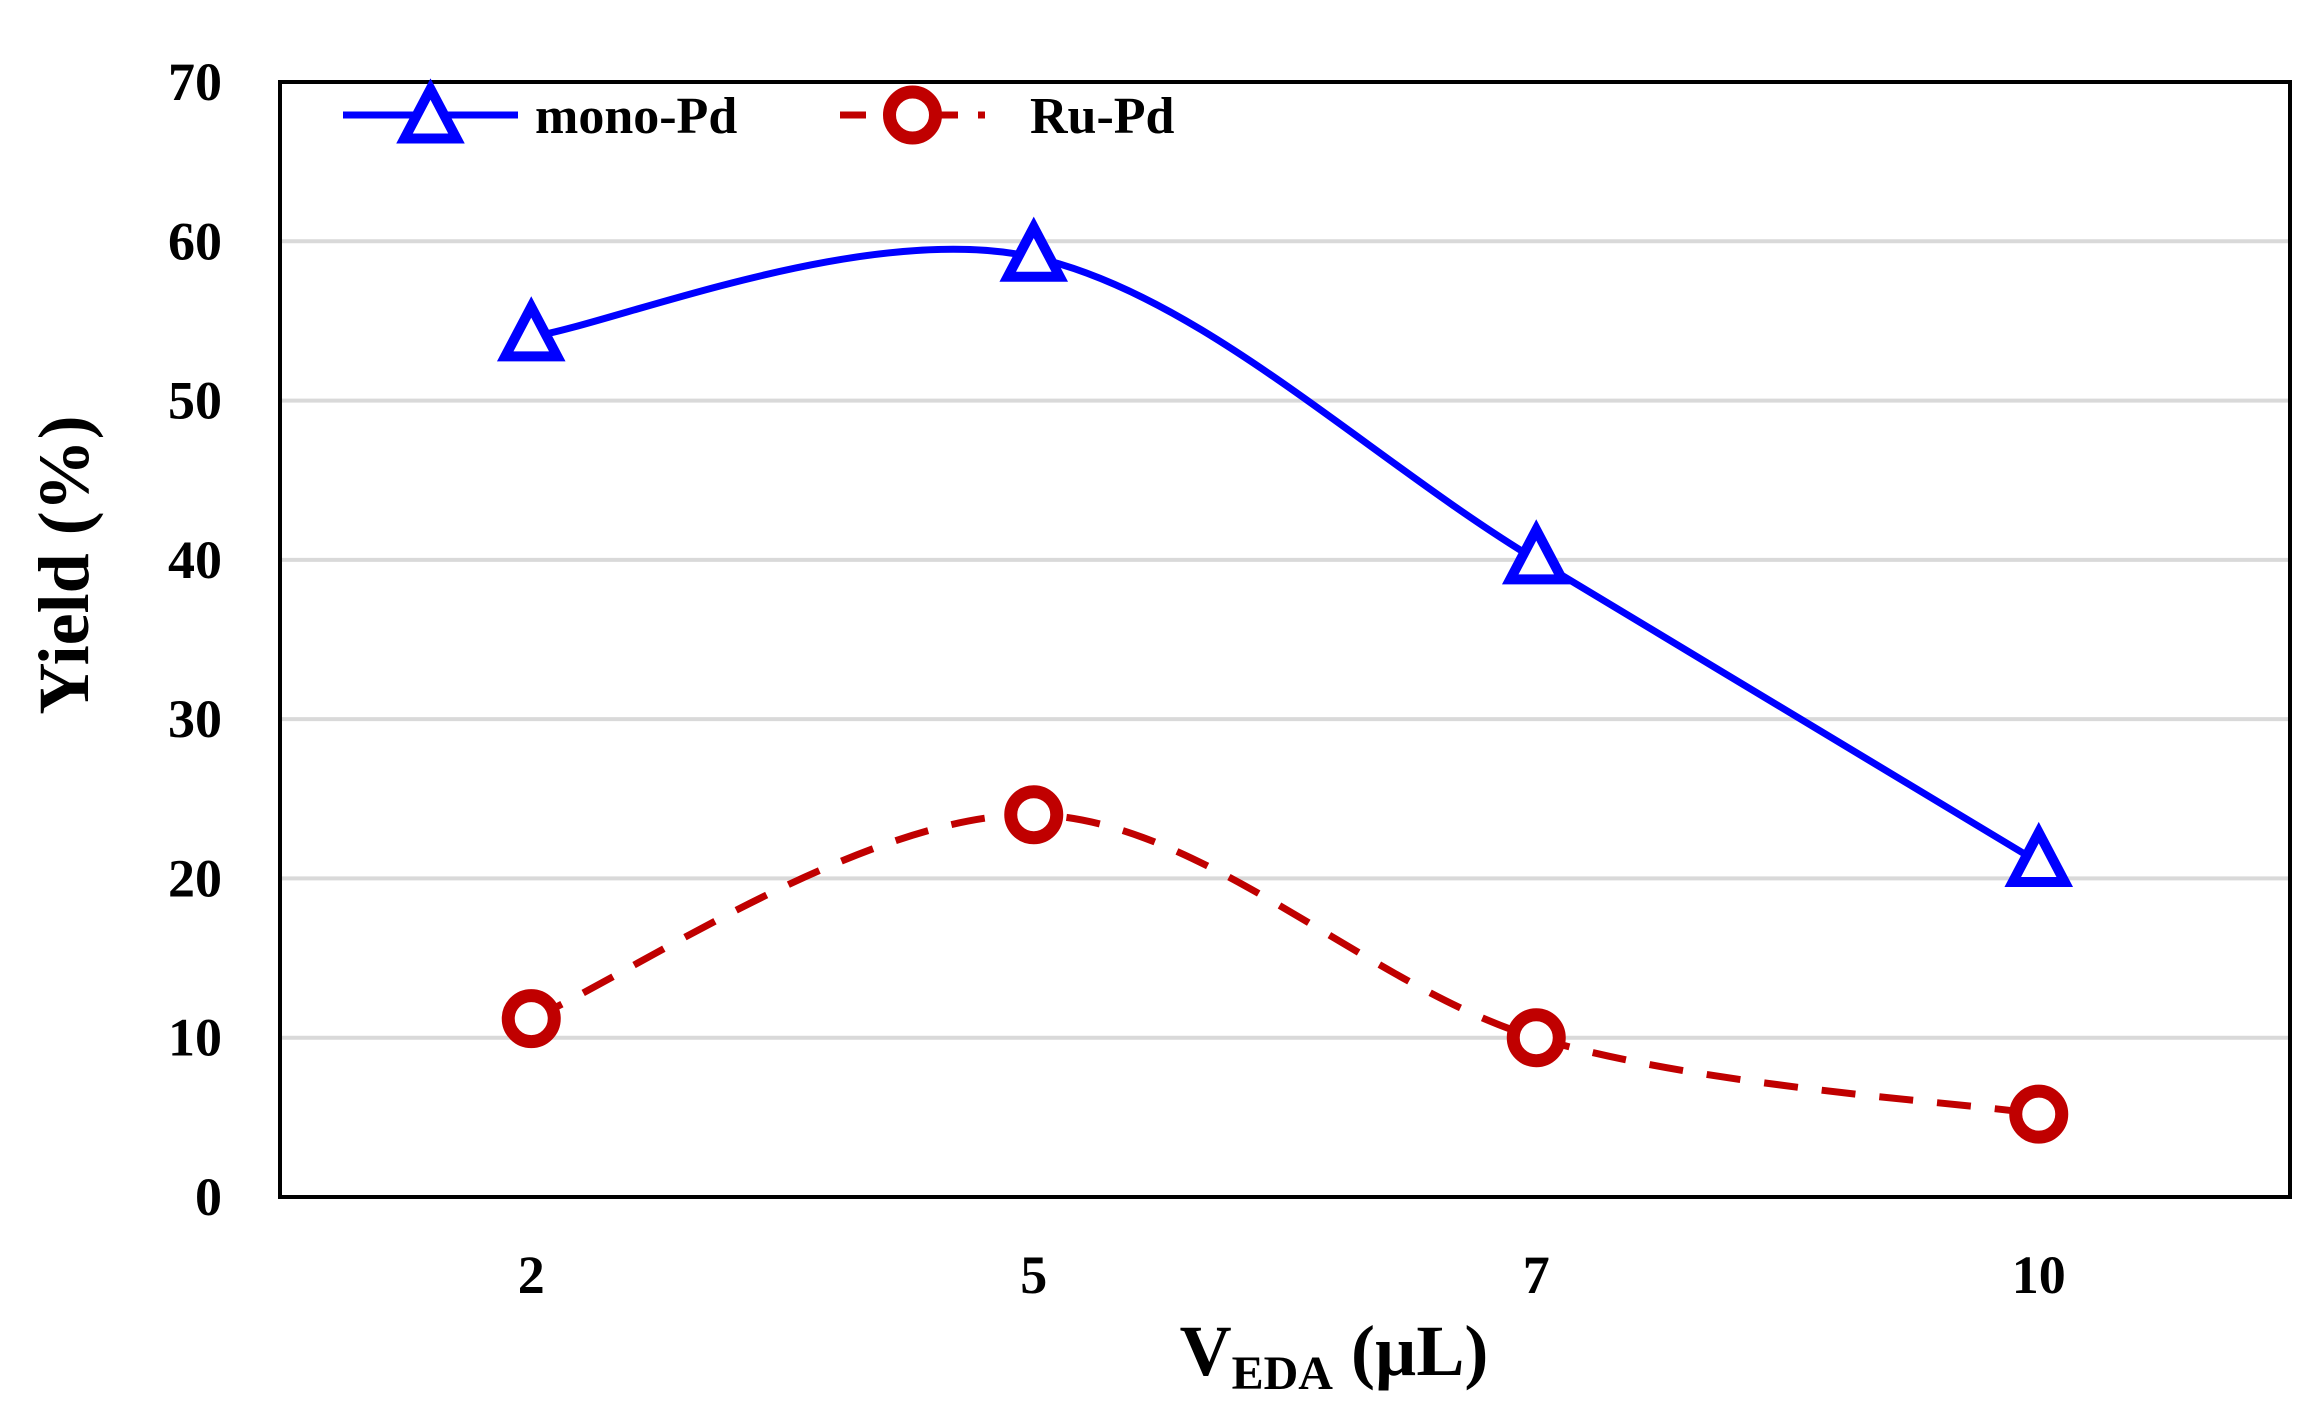 The height and width of the screenshot is (1414, 2322). Describe the element at coordinates (195, 639) in the screenshot. I see `y-axis-tick-labels: 0 10 20 30 40 50 60 70` at that location.